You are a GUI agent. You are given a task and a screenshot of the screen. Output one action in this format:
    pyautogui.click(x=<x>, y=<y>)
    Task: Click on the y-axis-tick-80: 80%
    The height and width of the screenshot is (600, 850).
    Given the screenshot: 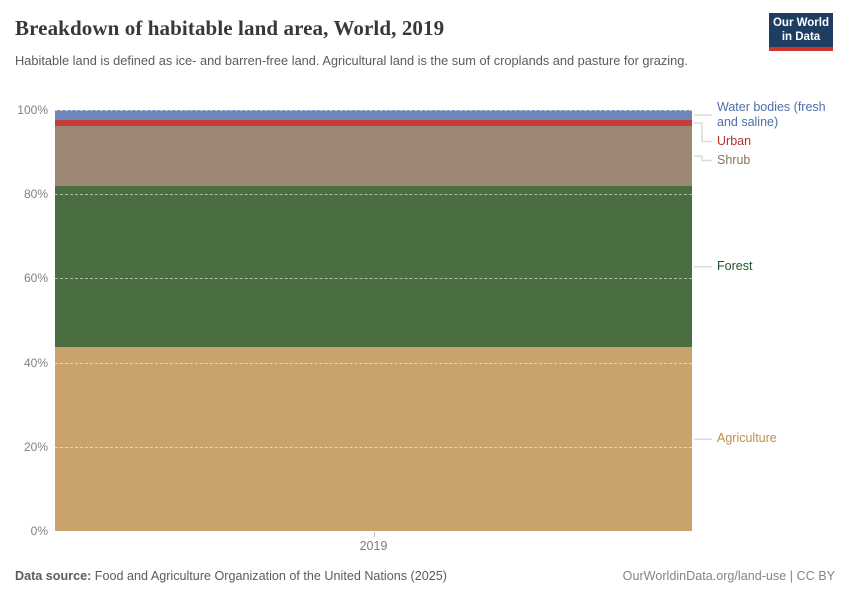 What is the action you would take?
    pyautogui.click(x=35, y=194)
    